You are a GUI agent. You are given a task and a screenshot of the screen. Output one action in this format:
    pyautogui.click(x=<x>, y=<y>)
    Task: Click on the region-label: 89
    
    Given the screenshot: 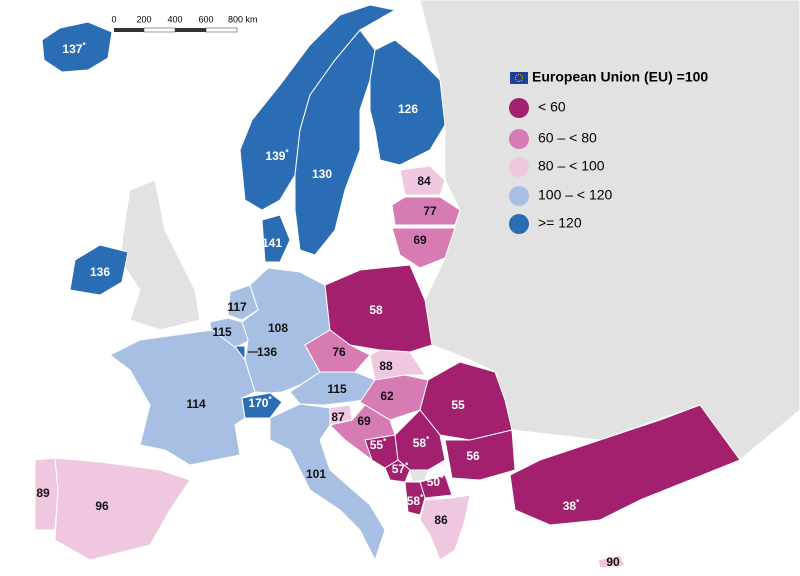 What is the action you would take?
    pyautogui.click(x=43, y=493)
    